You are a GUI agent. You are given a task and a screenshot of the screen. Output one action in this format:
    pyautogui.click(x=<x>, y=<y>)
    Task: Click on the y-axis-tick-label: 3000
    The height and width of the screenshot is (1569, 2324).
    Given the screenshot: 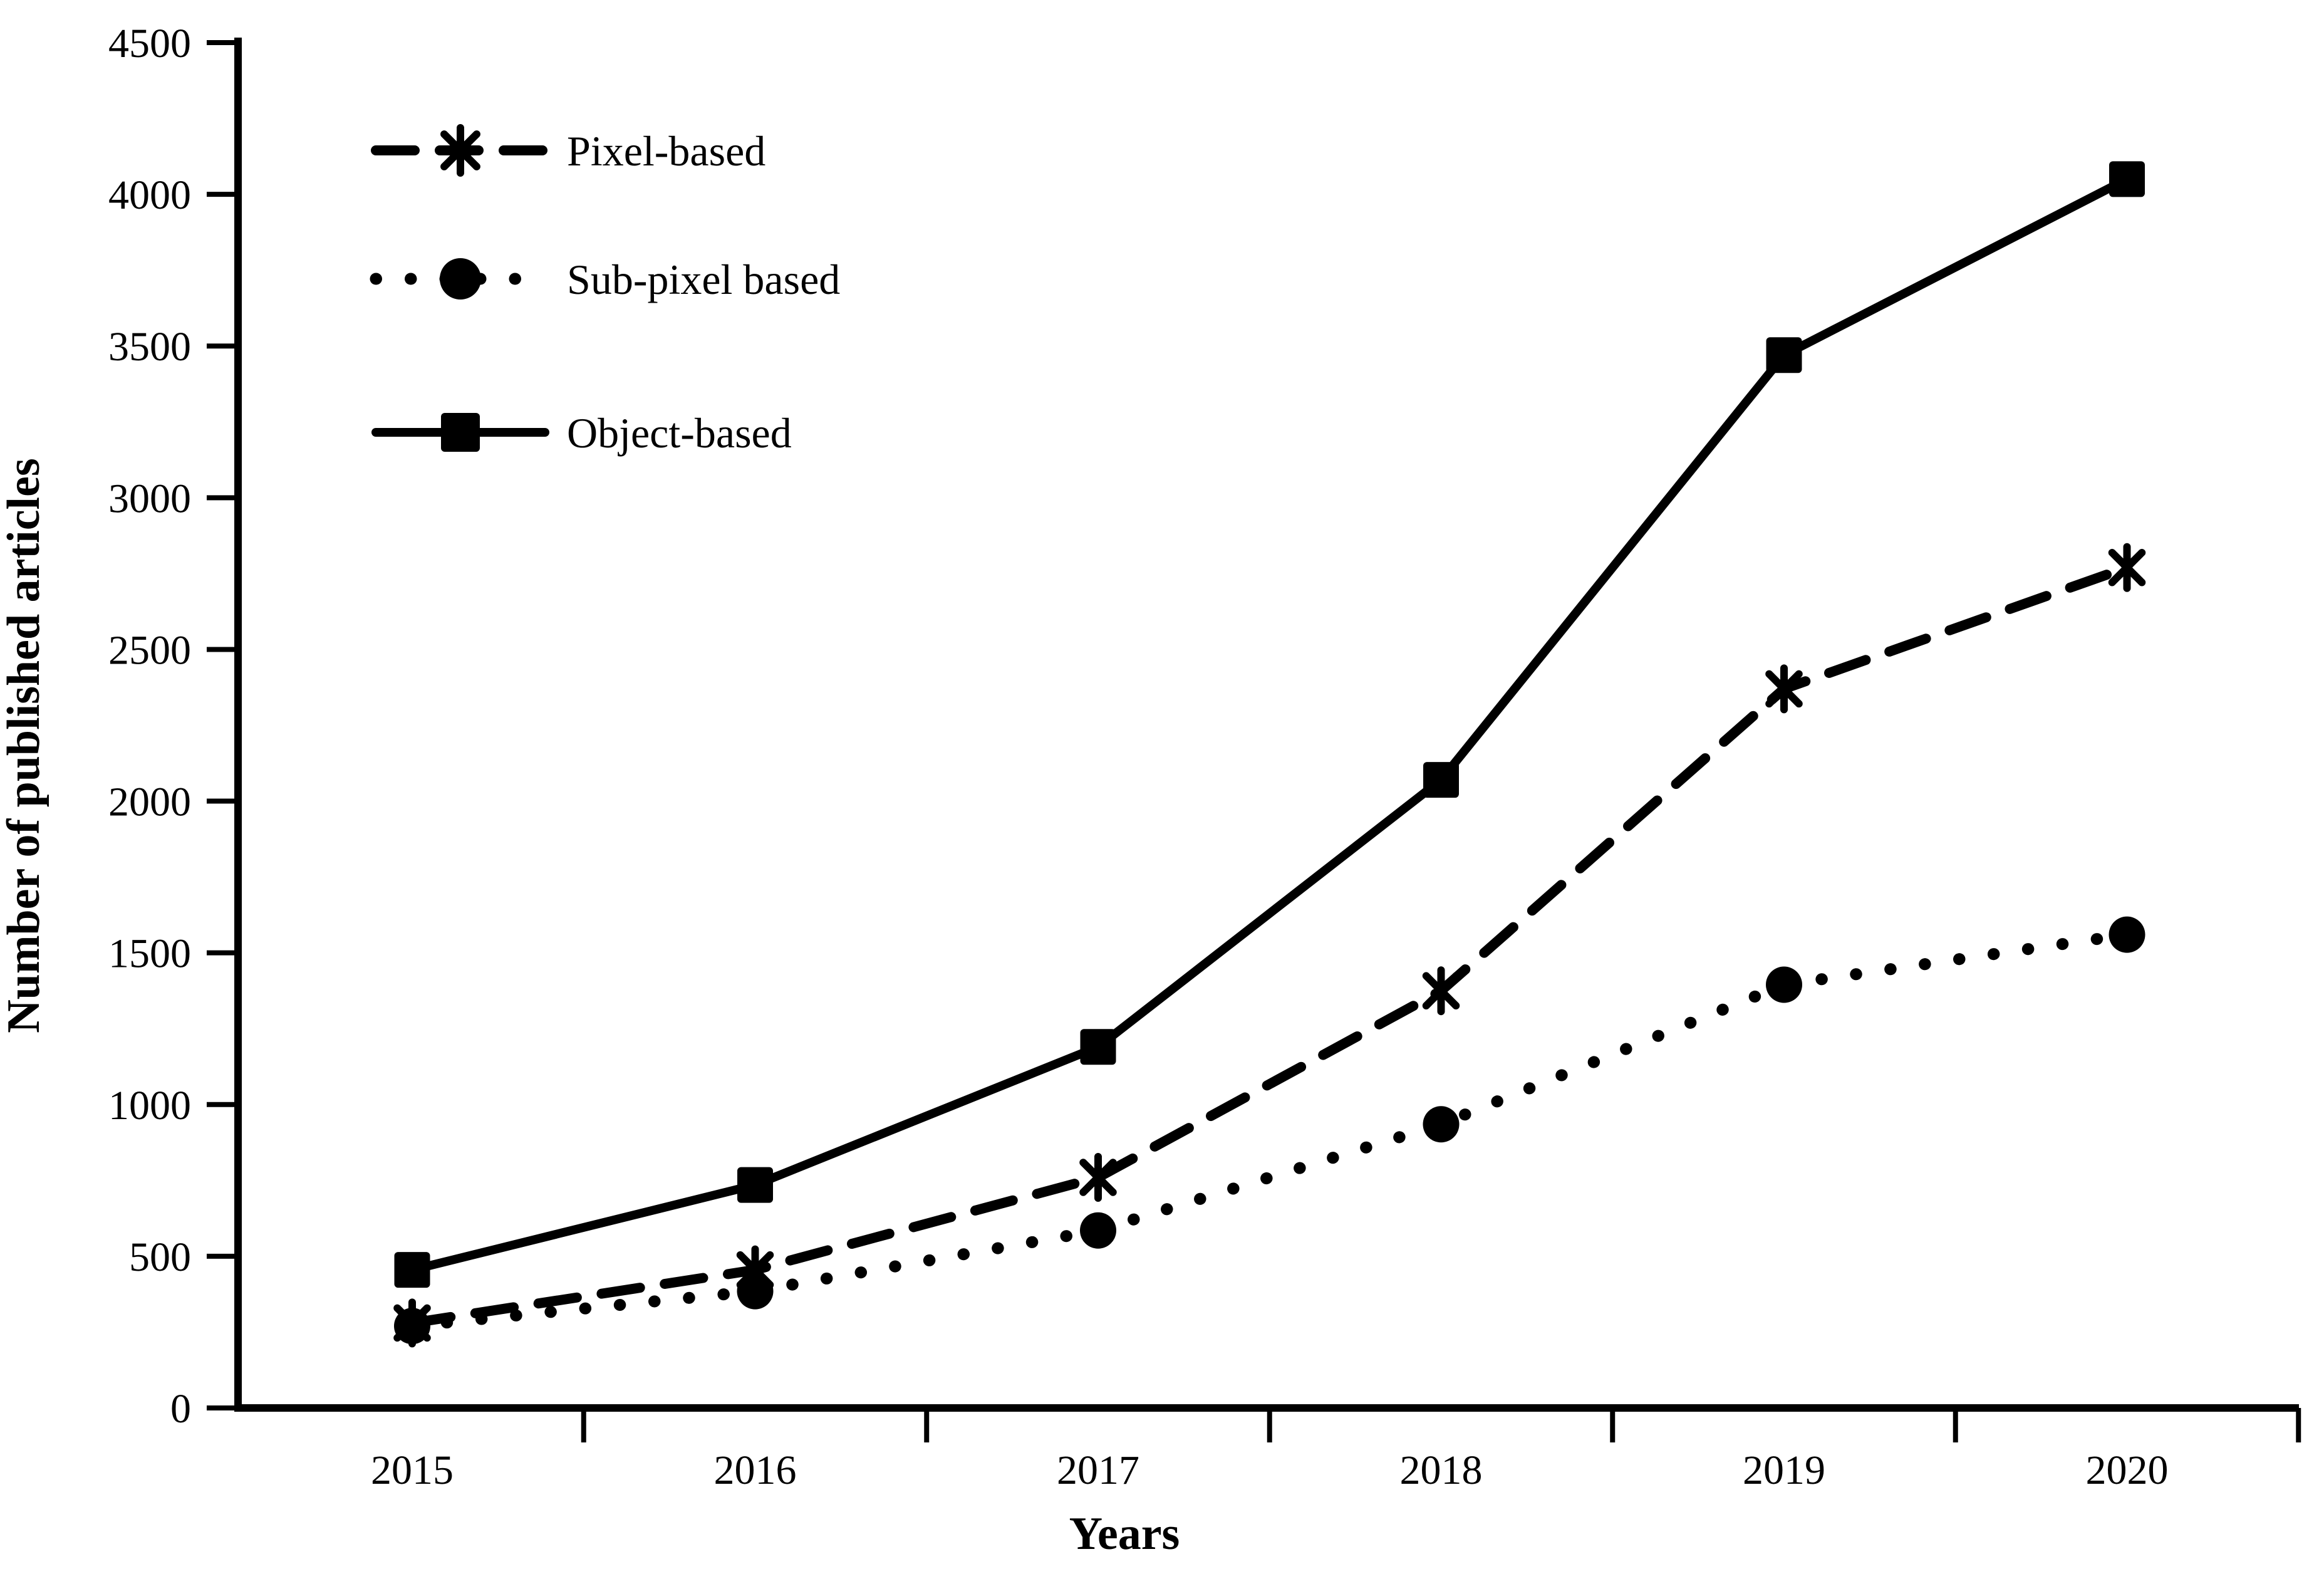 What is the action you would take?
    pyautogui.click(x=149, y=498)
    